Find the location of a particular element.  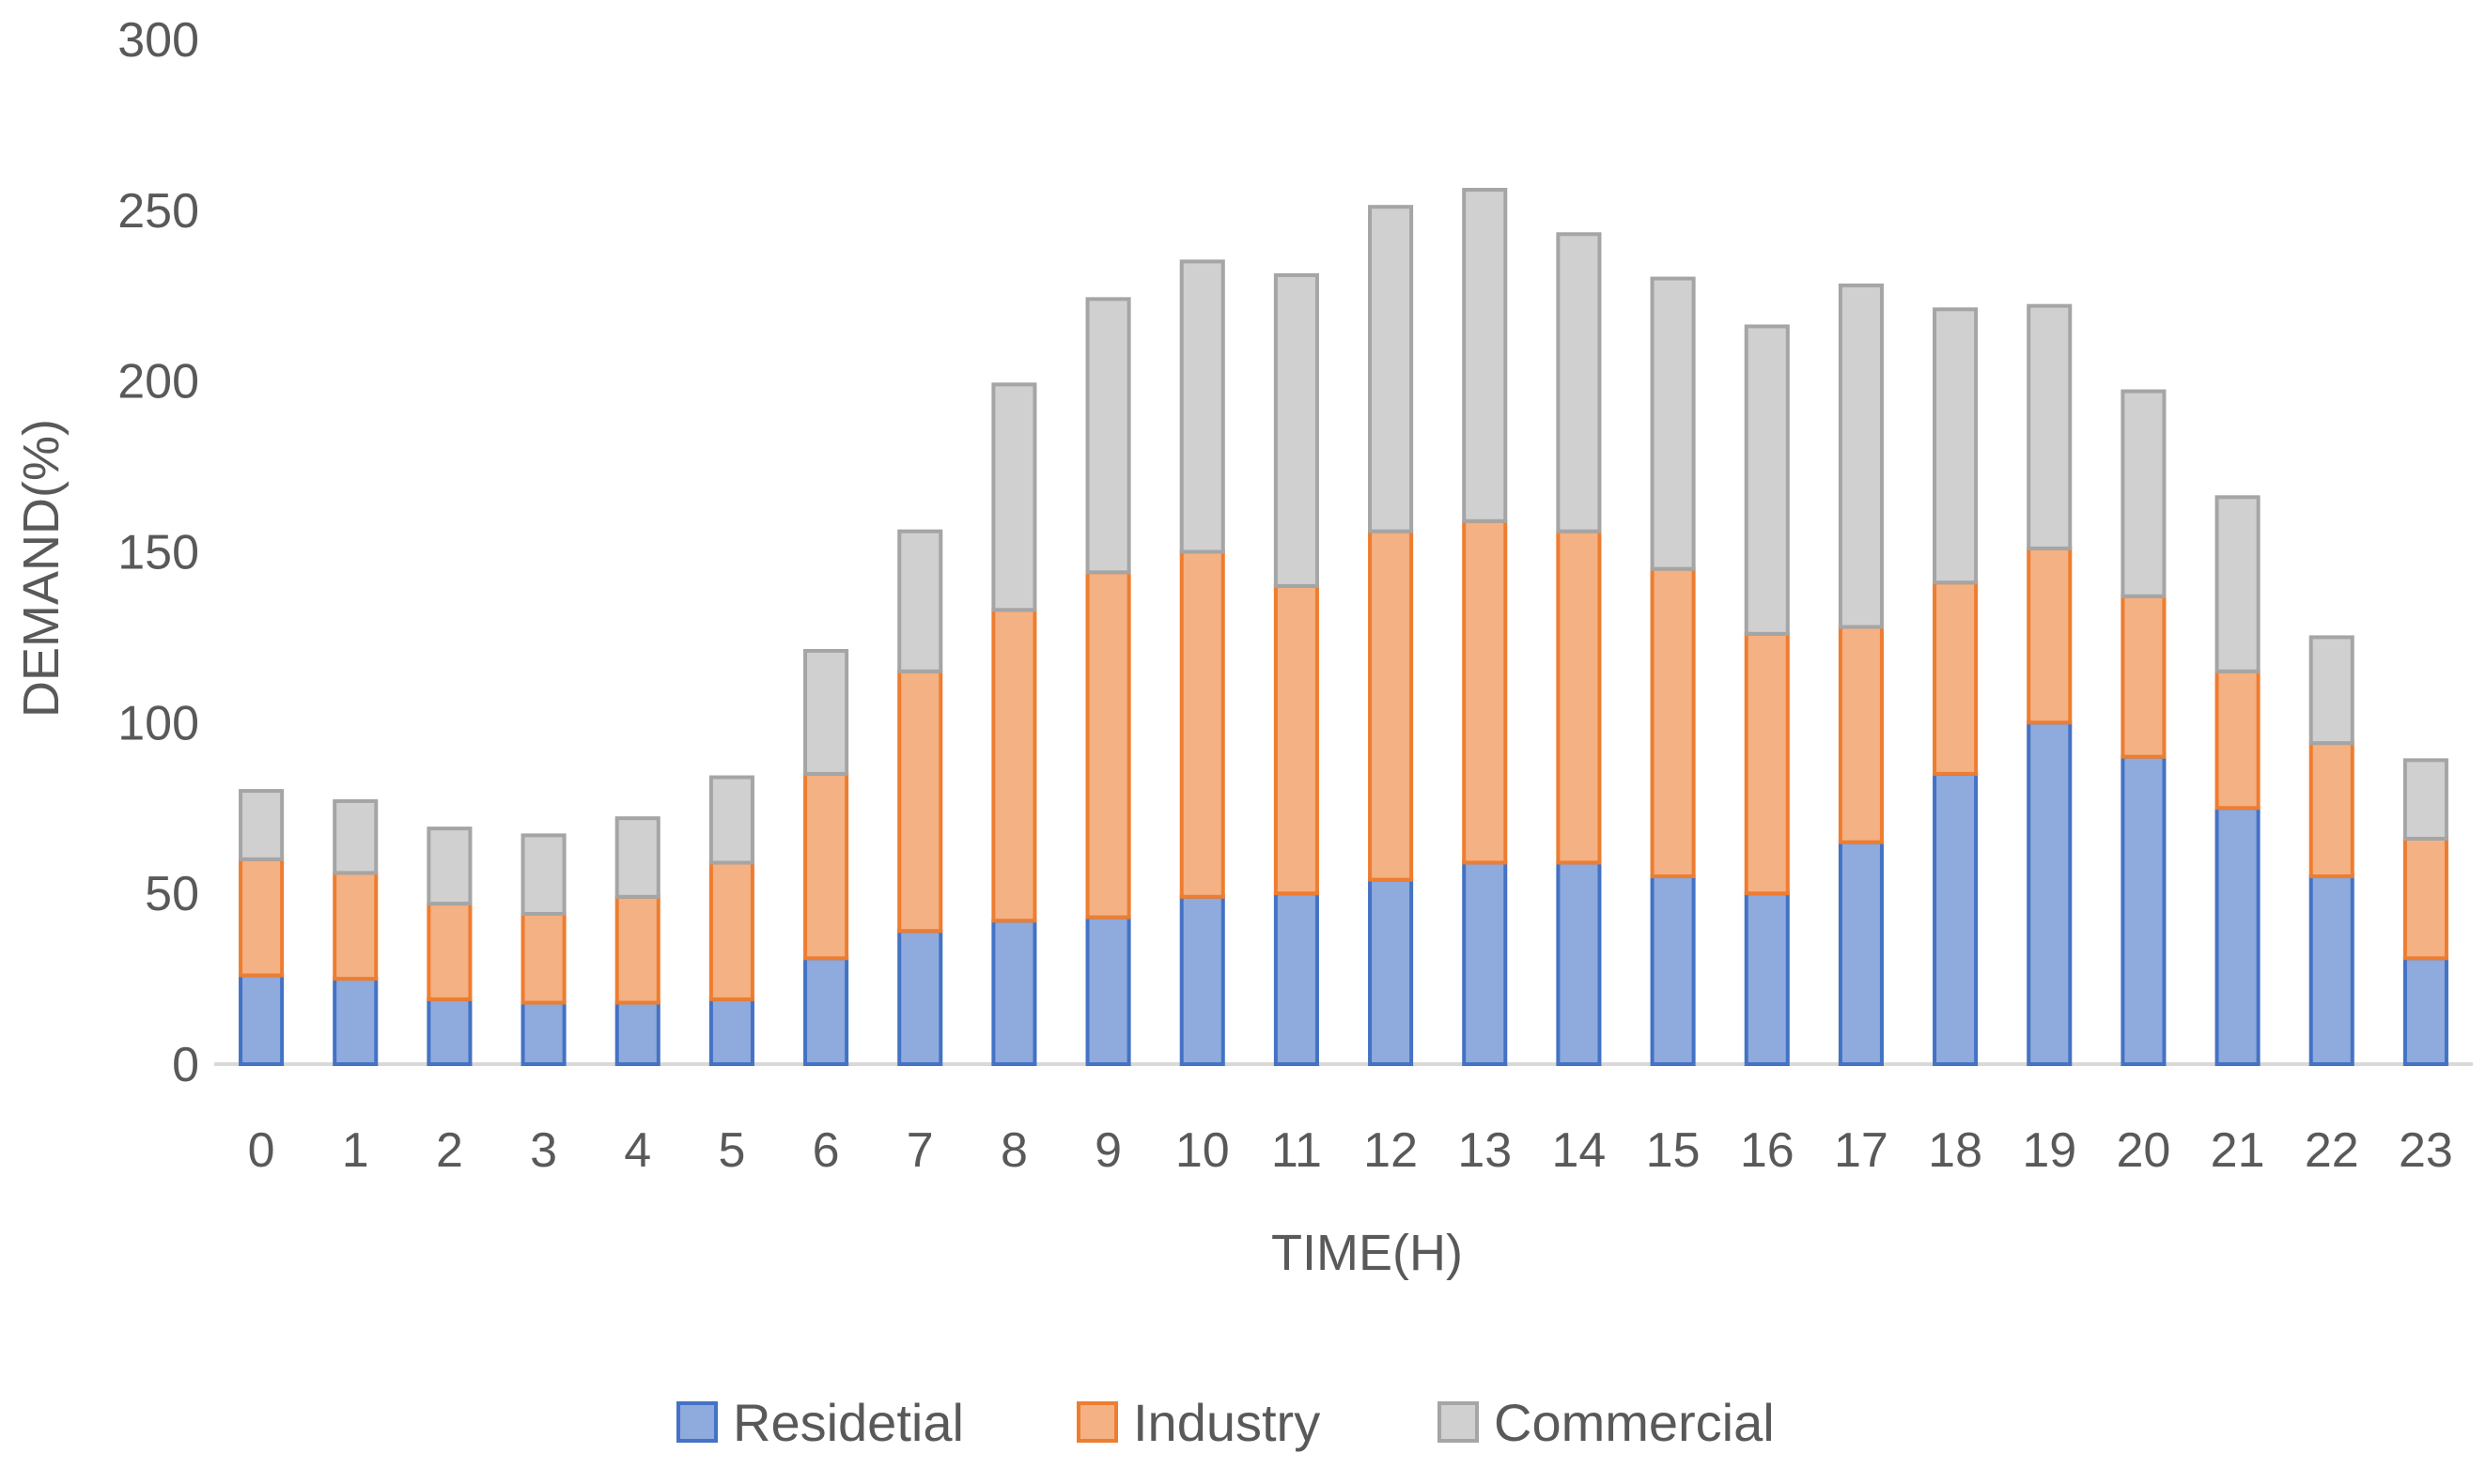

x-axis-ticks: 0 1 2 3 4 5 6 7 8 9 10 11 12 13 14 15 16 17 18 19 20 21 22 23 is located at coordinates (1351, 1150).